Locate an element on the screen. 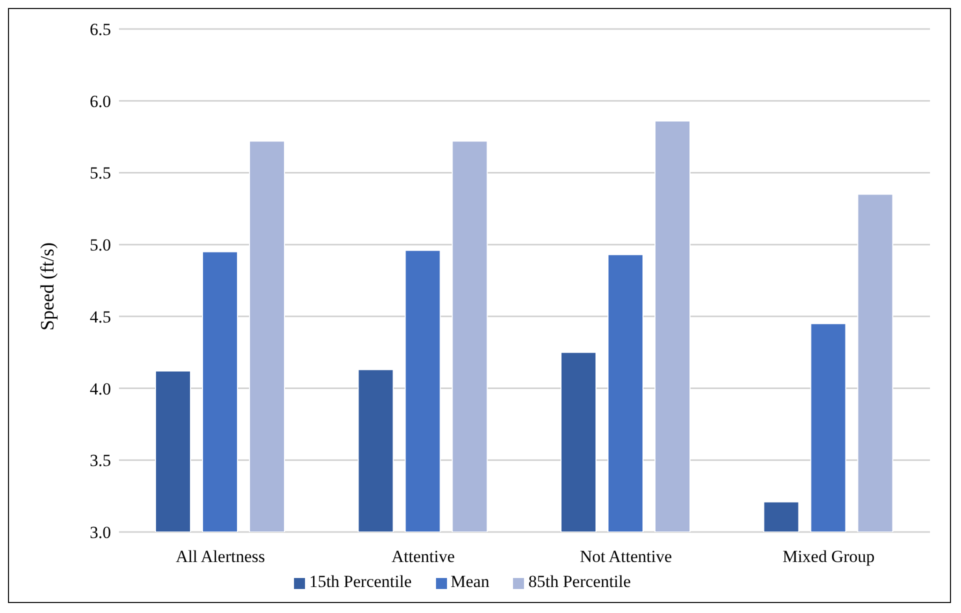 This screenshot has width=961, height=613. legend-label: Mean is located at coordinates (470, 581).